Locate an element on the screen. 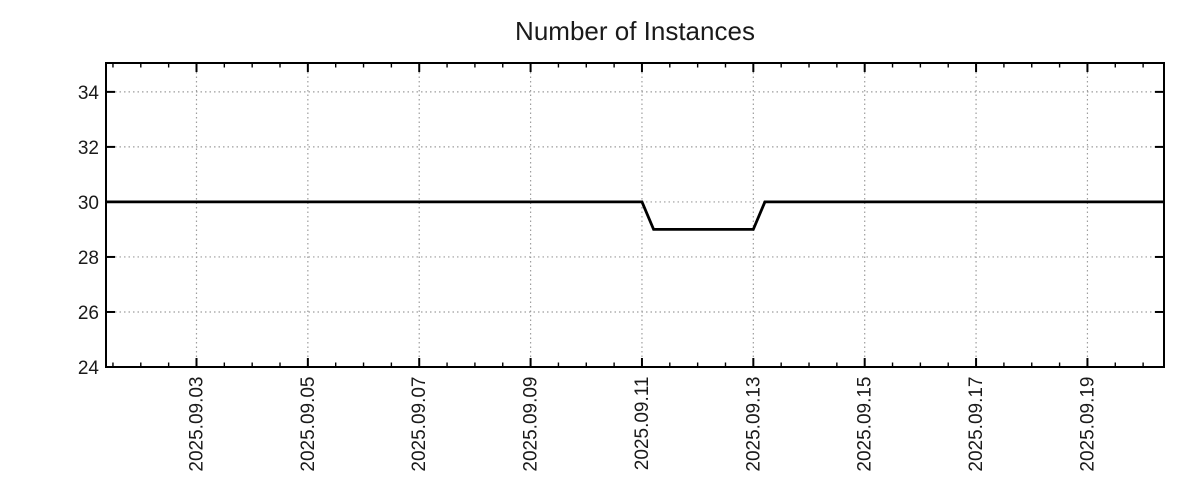  y-tick-label: 34 is located at coordinates (89, 93).